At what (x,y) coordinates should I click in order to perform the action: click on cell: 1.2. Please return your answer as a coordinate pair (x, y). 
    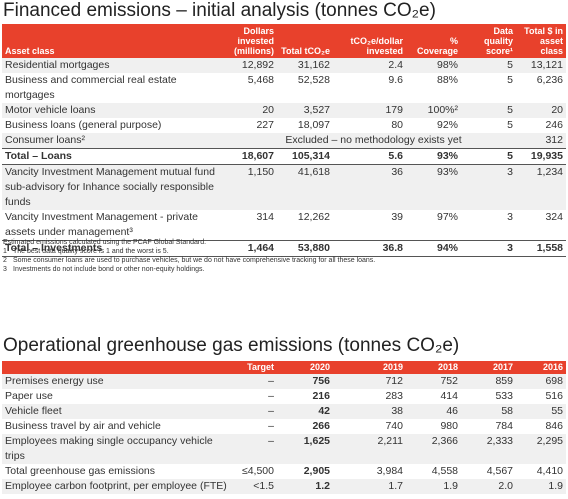
    Looking at the image, I should click on (305, 486).